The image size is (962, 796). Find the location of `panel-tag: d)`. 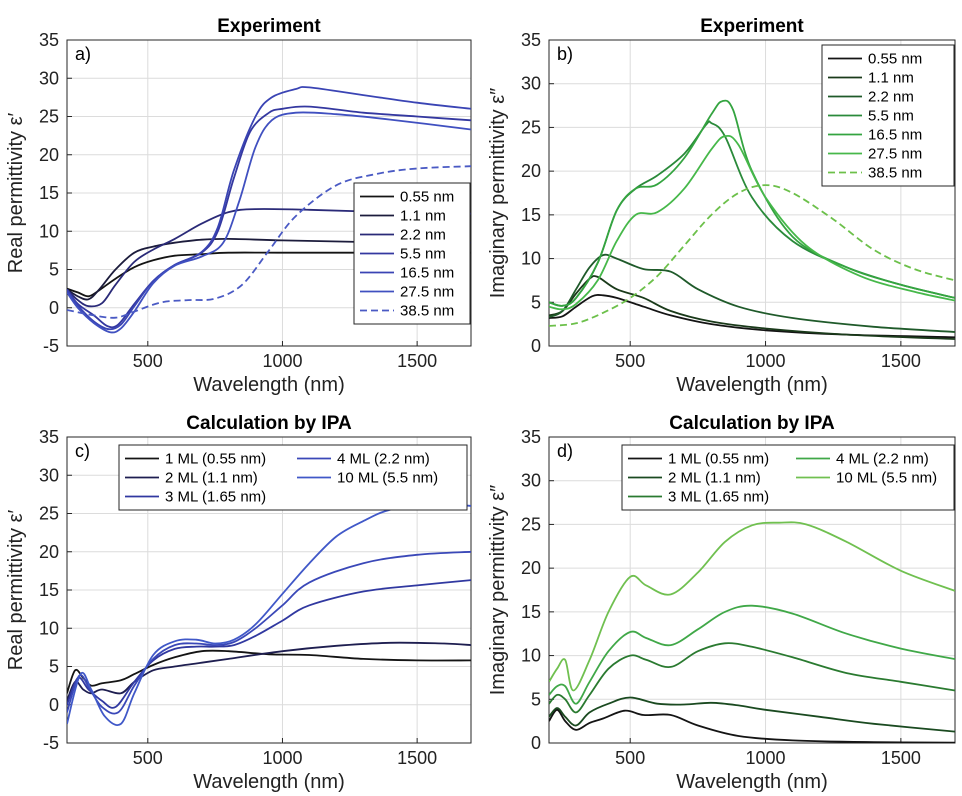

panel-tag: d) is located at coordinates (565, 451).